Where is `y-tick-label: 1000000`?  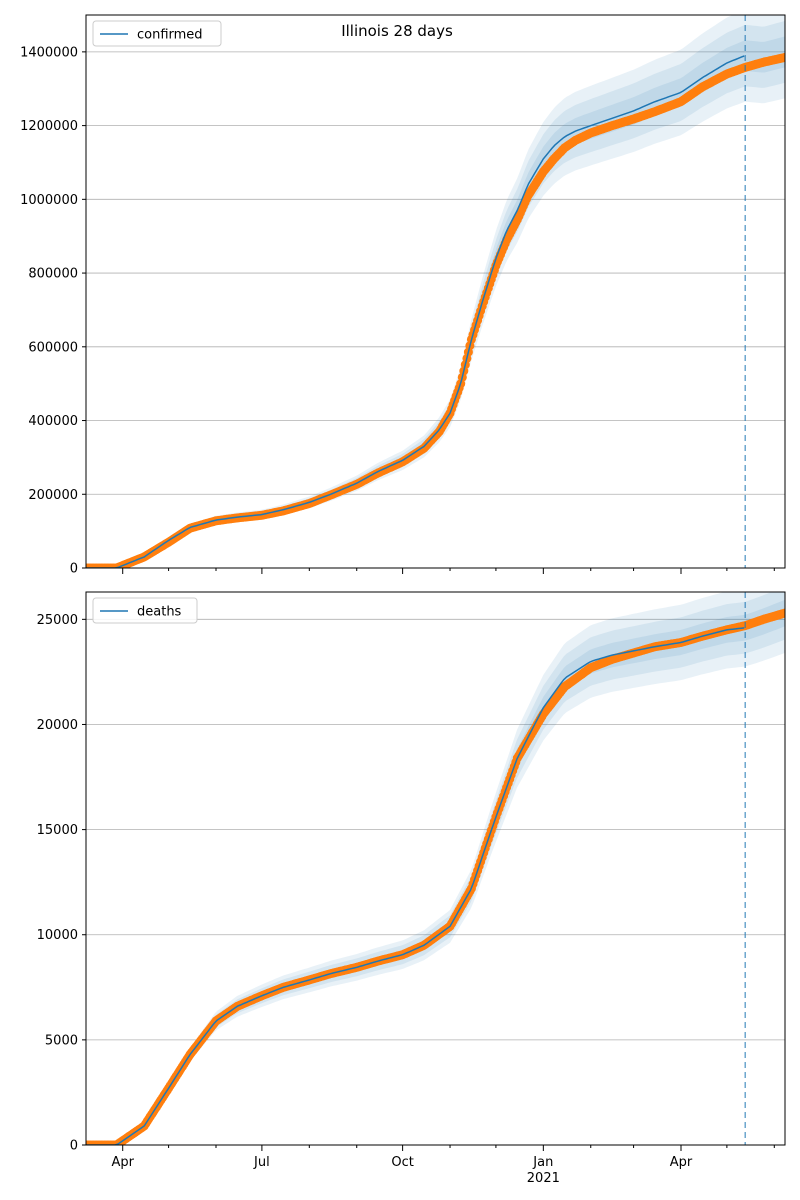 y-tick-label: 1000000 is located at coordinates (49, 200).